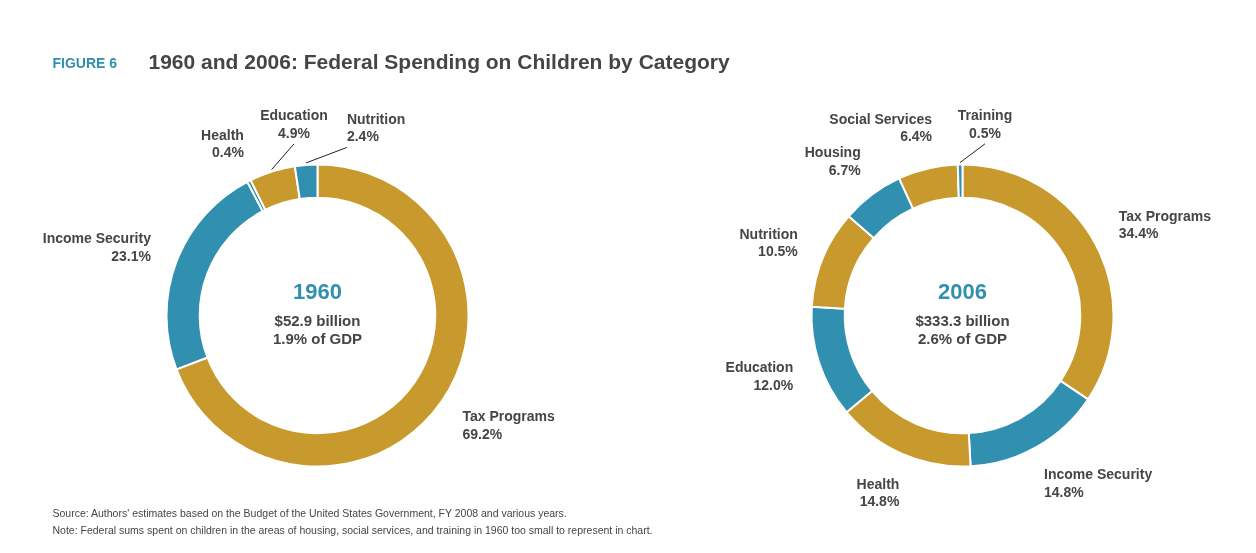 The image size is (1256, 553). Describe the element at coordinates (1138, 233) in the screenshot. I see `data-label: 34.4%` at that location.